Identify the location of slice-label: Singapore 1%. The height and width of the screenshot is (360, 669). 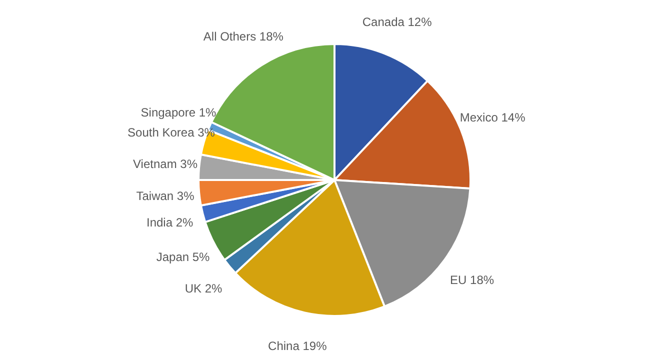
(178, 112).